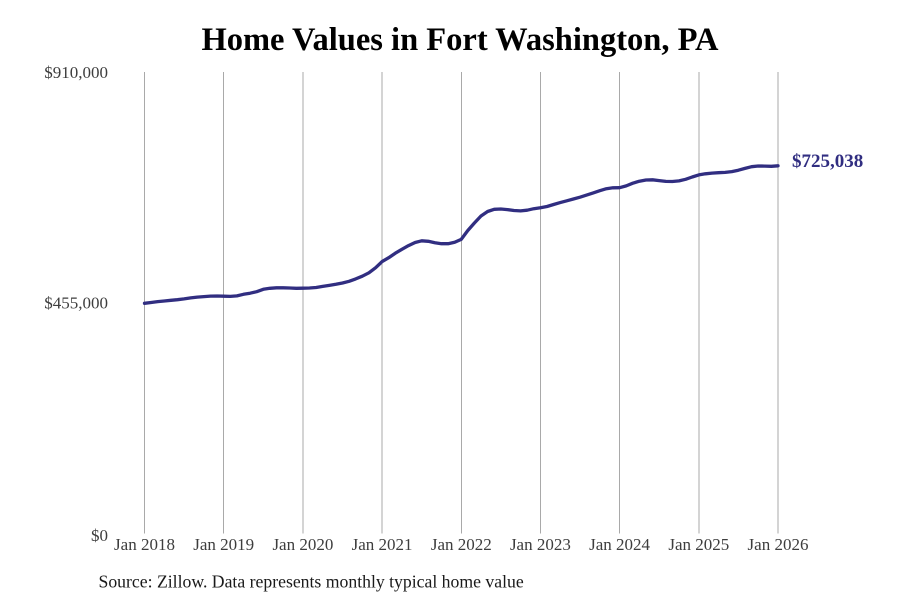 Image resolution: width=900 pixels, height=600 pixels. I want to click on svg-text: $455,000, so click(76, 302).